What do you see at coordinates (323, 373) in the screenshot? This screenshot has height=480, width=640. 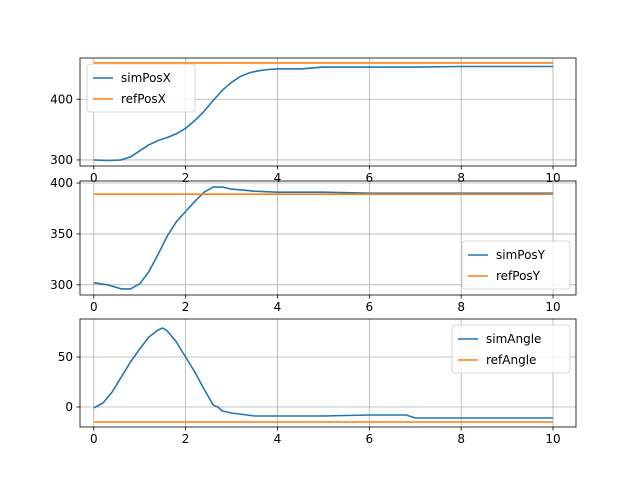 I see `series-line-simAngle` at bounding box center [323, 373].